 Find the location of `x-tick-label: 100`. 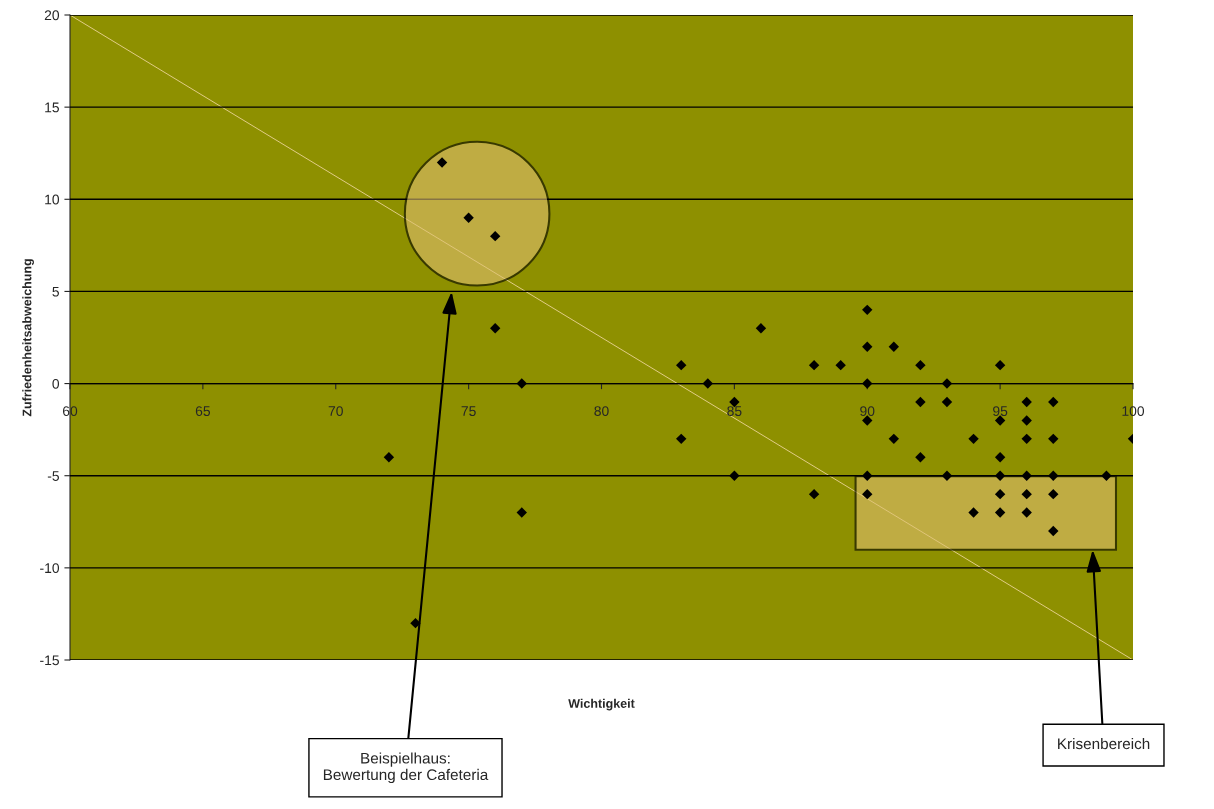

x-tick-label: 100 is located at coordinates (1133, 411).